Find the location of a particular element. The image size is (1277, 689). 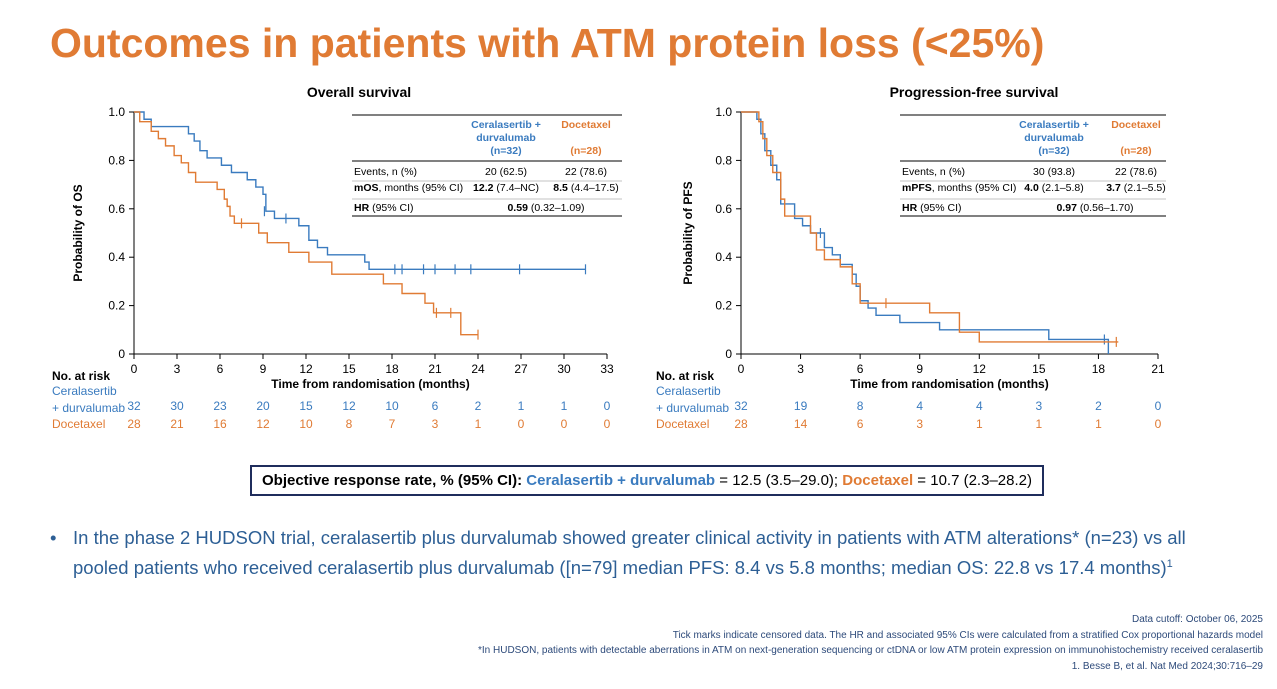

at-risk-value-arm1: 3 is located at coordinates (1039, 406).